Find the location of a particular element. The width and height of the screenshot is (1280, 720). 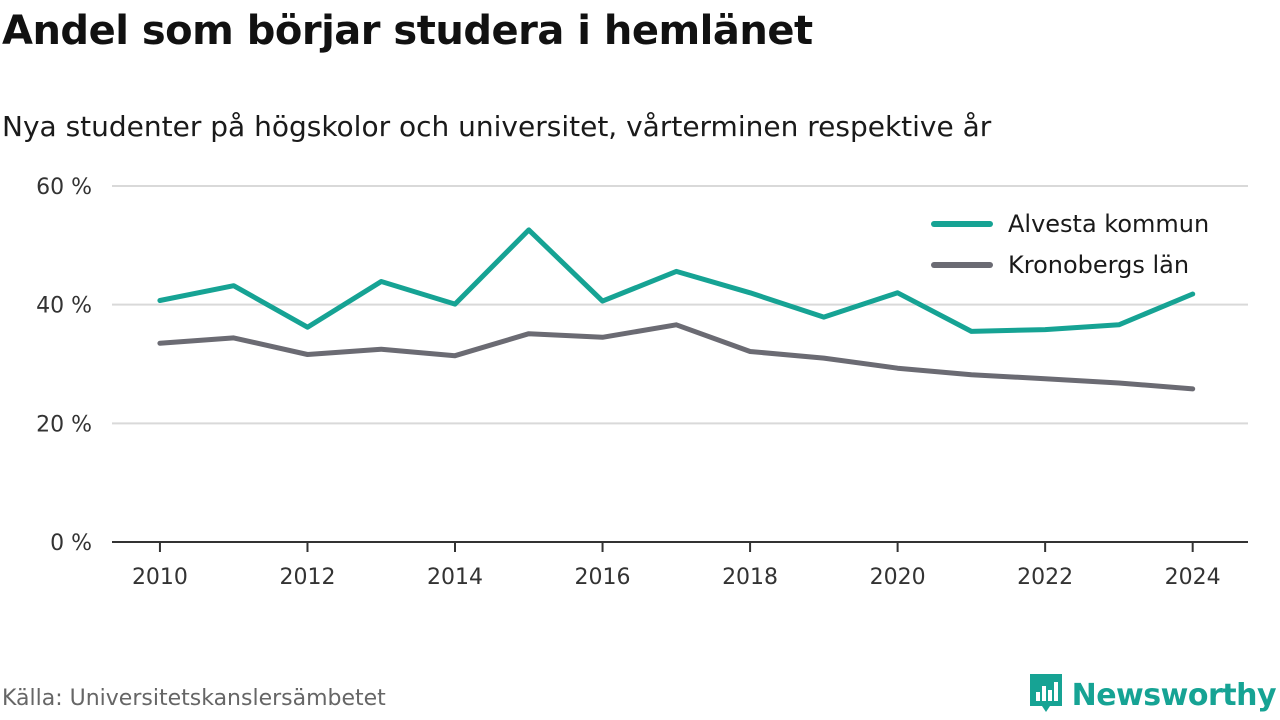

x-tick-label: 2018 is located at coordinates (750, 577).